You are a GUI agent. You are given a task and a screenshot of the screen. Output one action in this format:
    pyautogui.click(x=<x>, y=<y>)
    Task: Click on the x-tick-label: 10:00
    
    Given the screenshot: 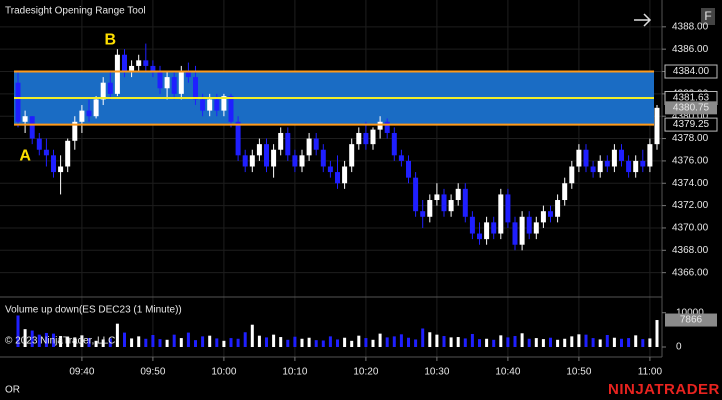 What is the action you would take?
    pyautogui.click(x=223, y=372)
    